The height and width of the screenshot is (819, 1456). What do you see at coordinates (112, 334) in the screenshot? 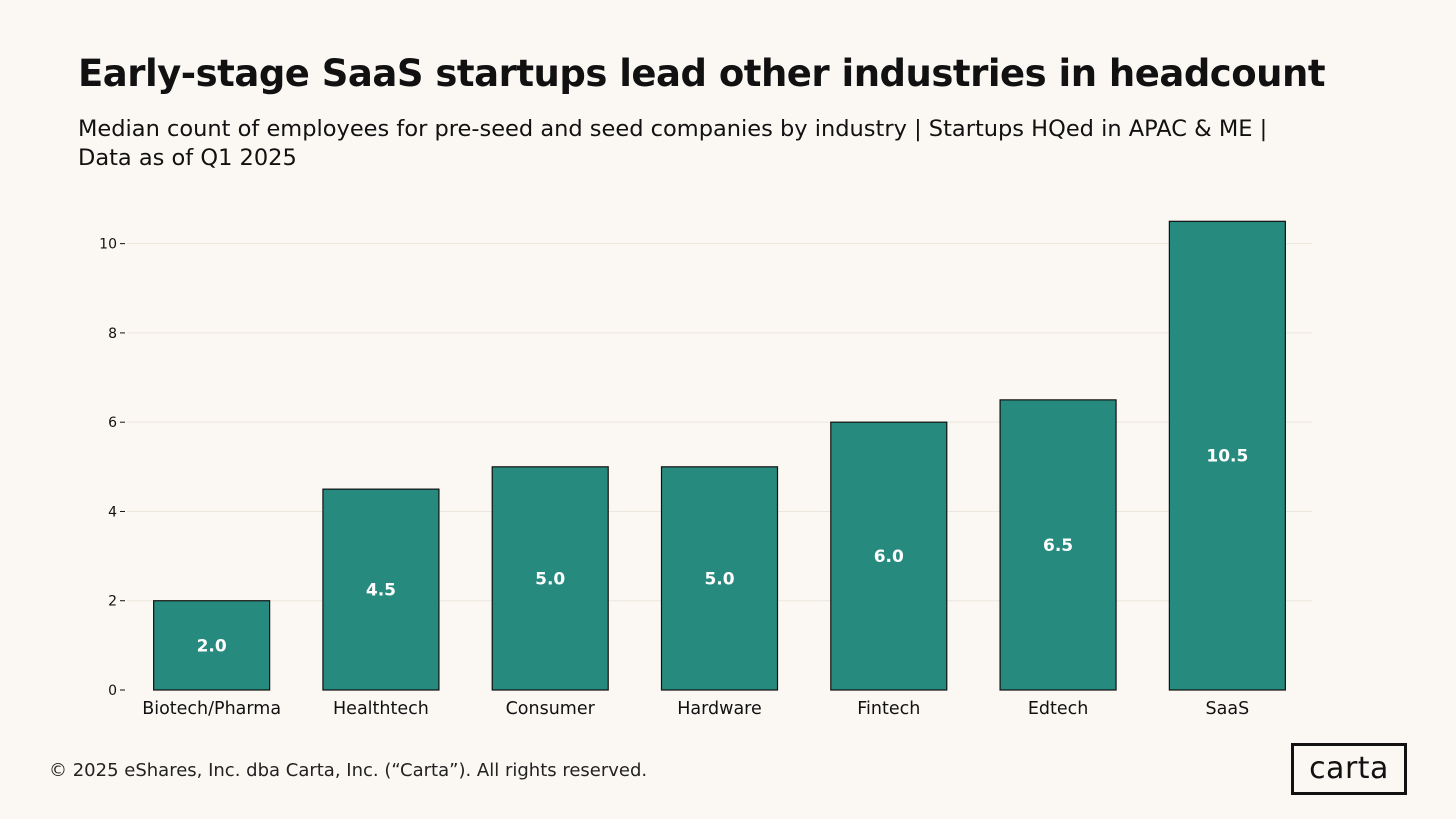
I see `y-tick-label: 8` at bounding box center [112, 334].